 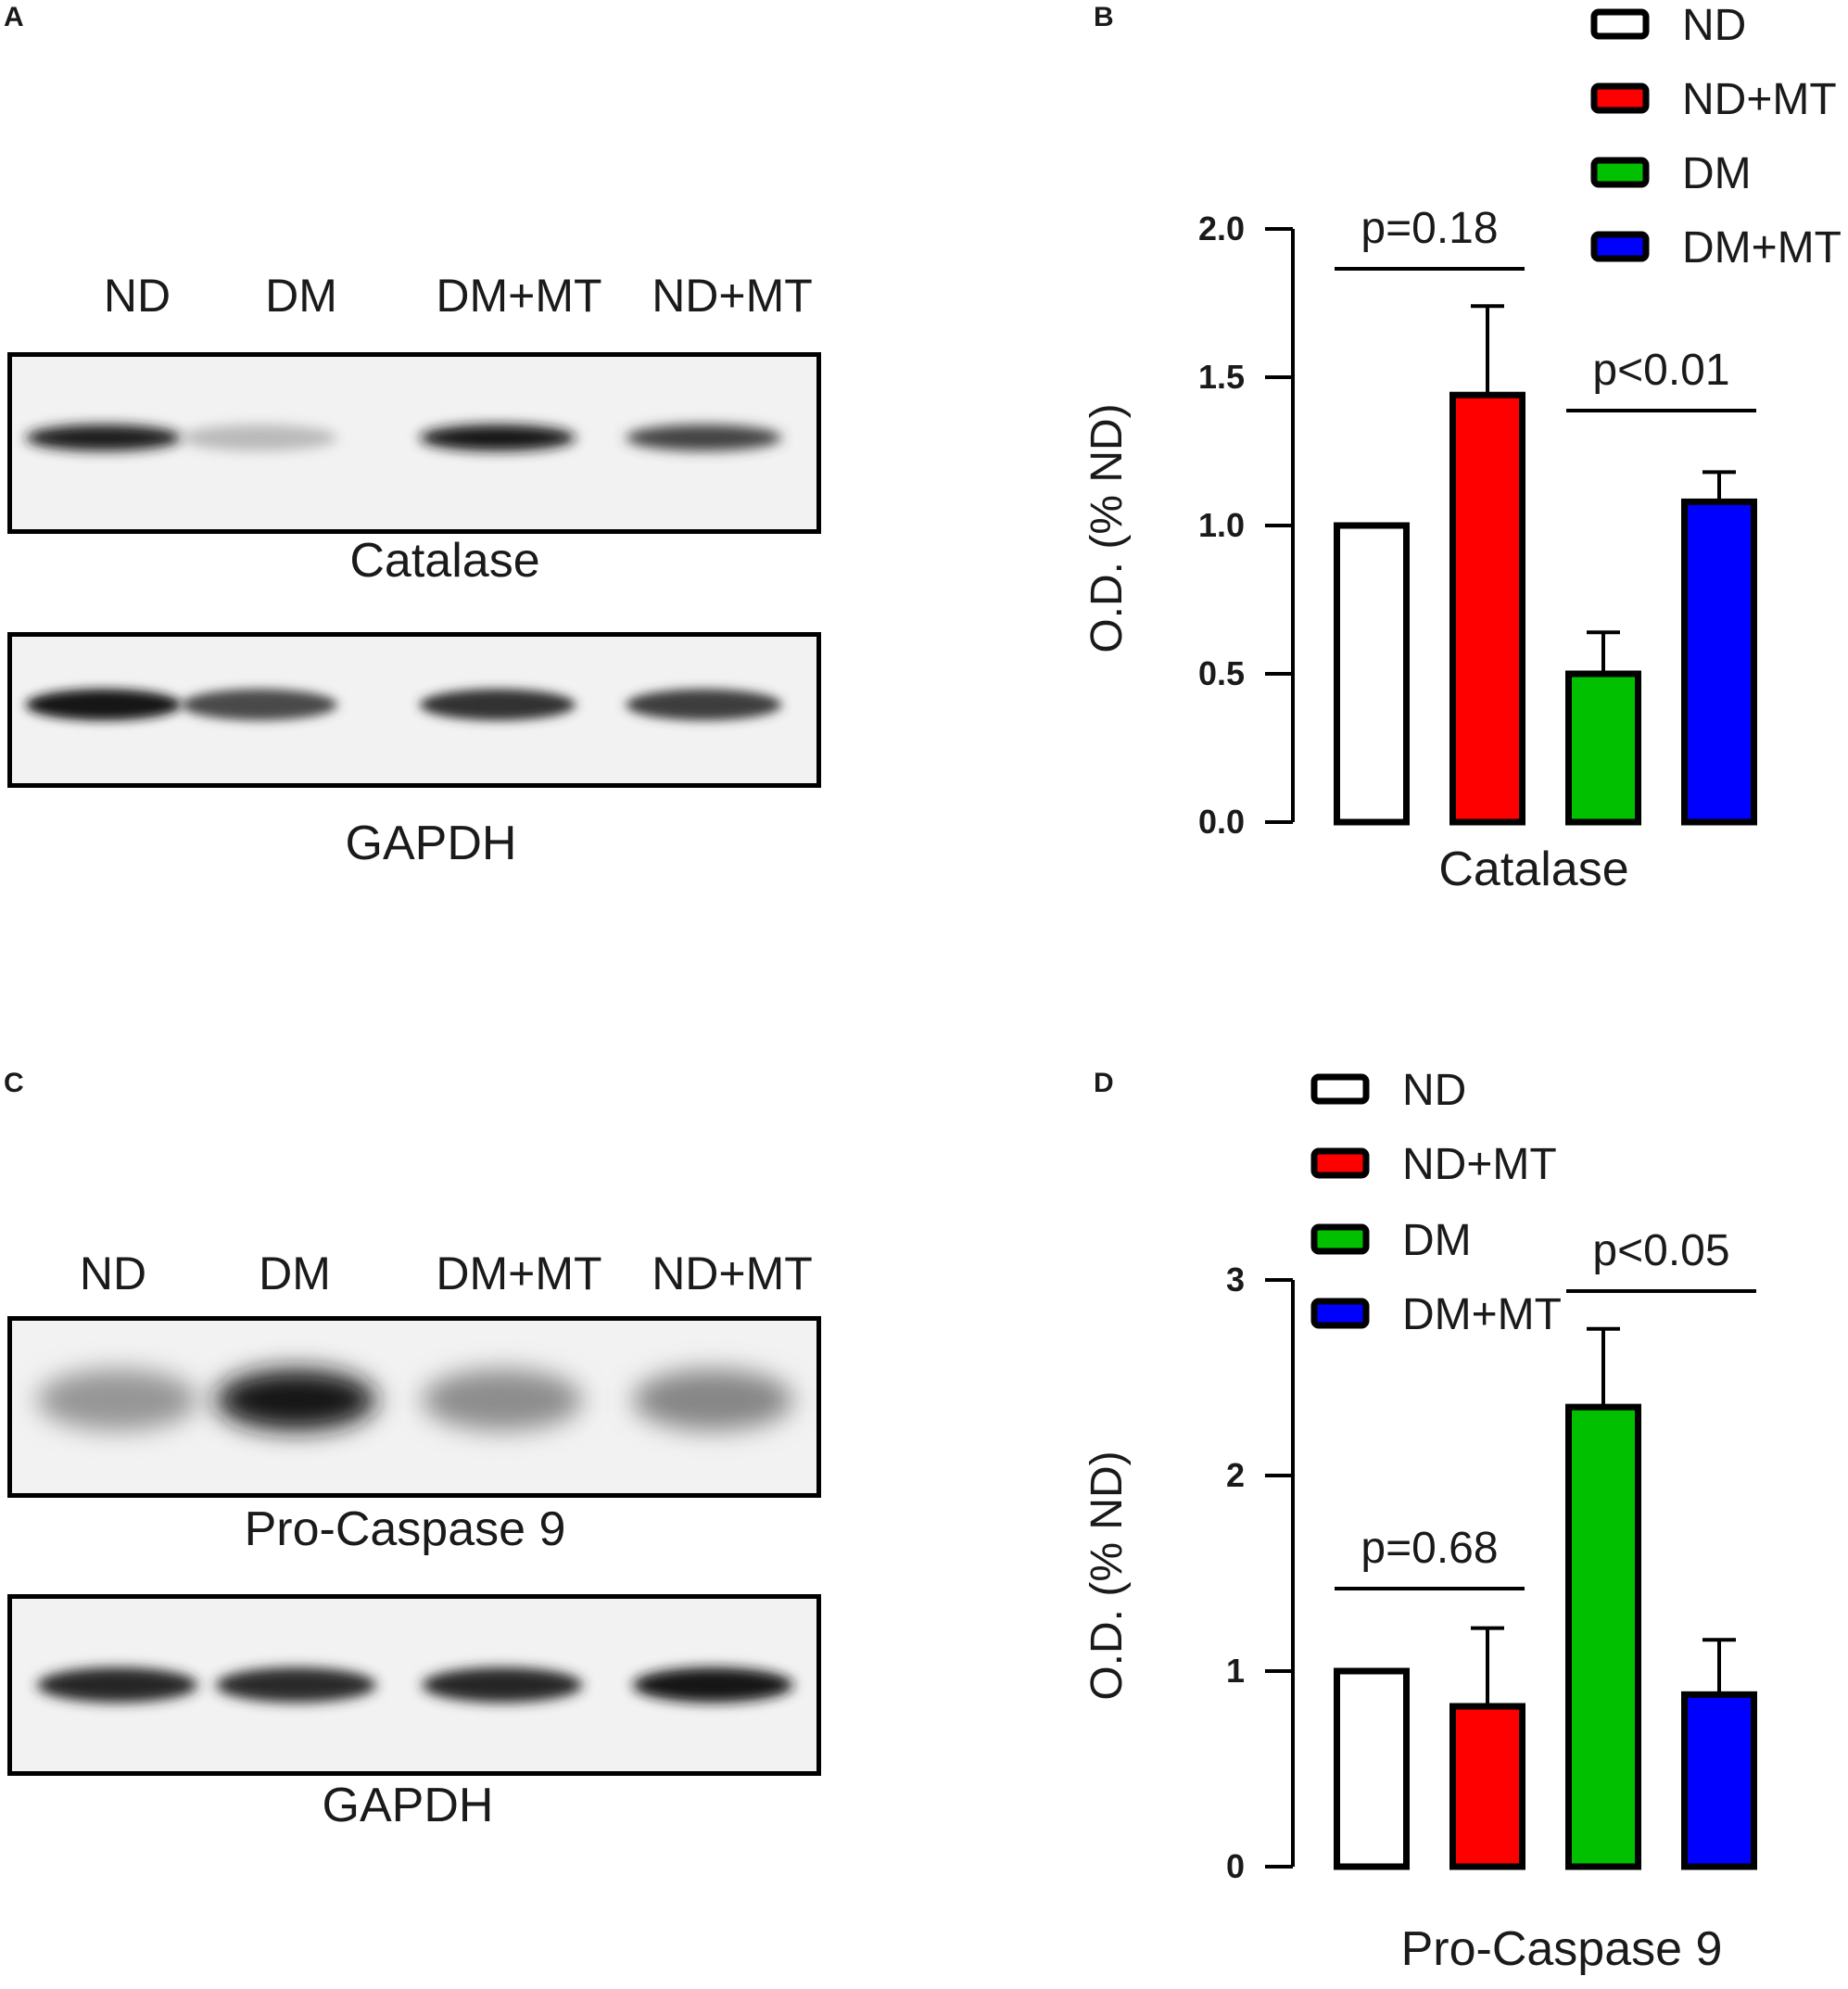 I want to click on blot-a-lane-label: DM, so click(x=301, y=296).